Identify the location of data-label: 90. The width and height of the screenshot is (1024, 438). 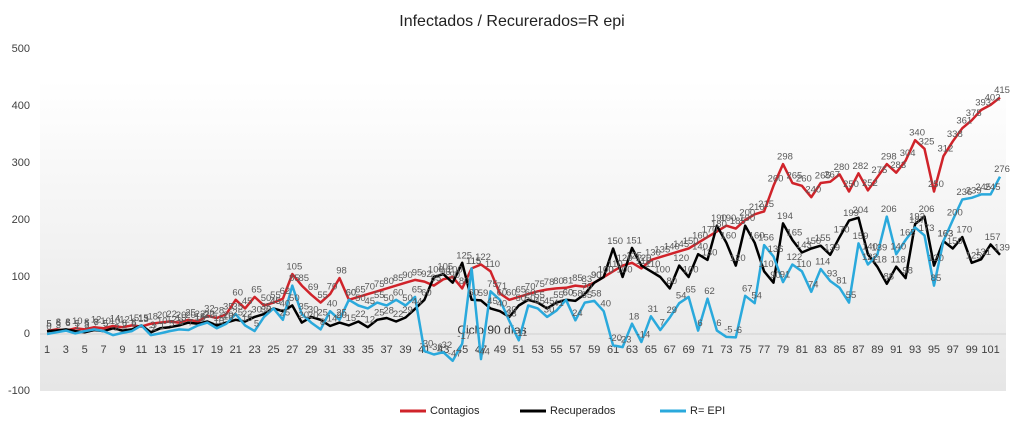
(596, 275).